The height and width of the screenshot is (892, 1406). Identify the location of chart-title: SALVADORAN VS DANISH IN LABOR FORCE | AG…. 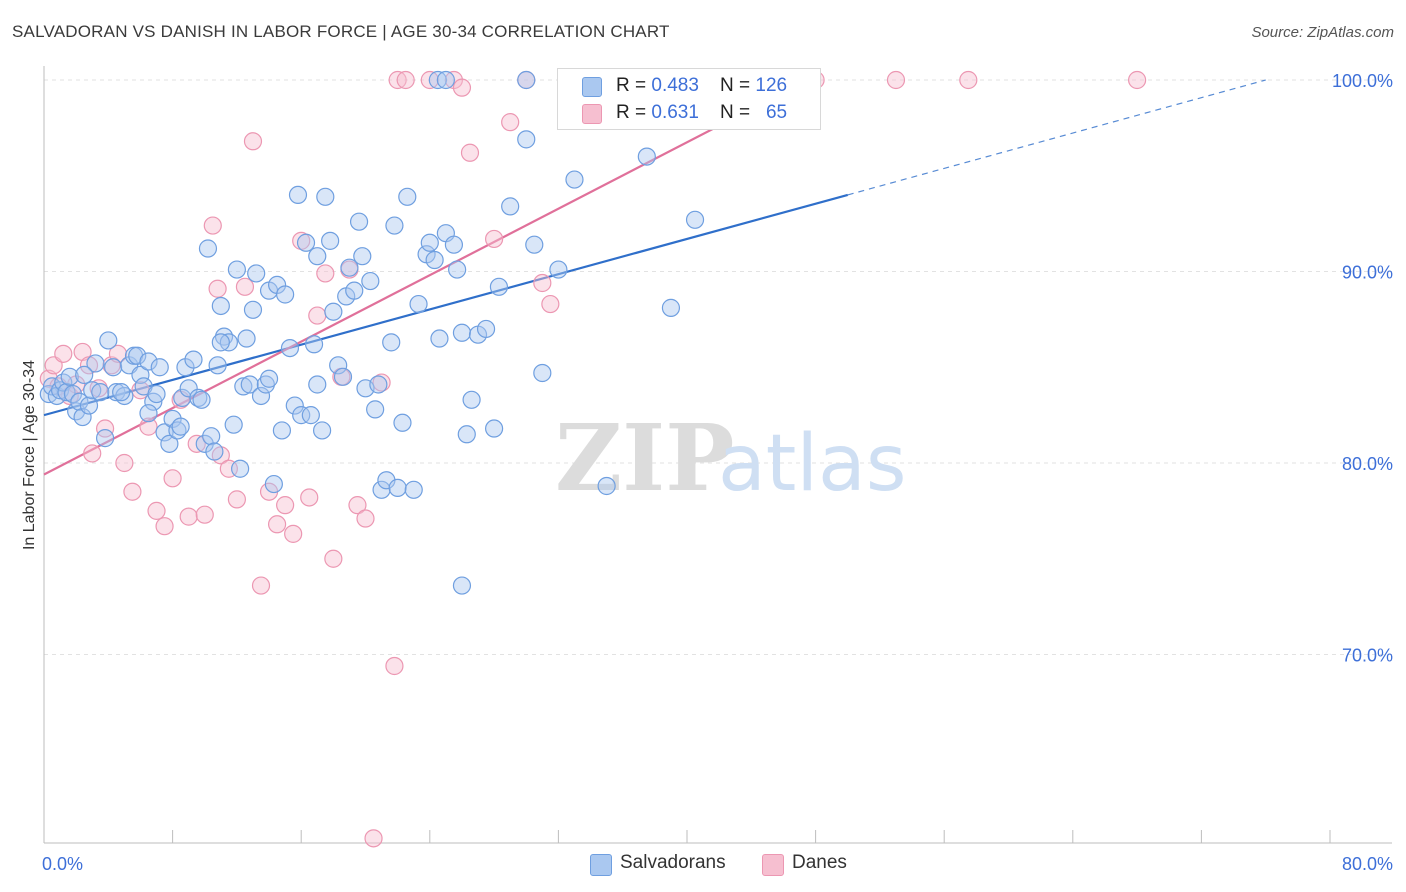
(341, 31).